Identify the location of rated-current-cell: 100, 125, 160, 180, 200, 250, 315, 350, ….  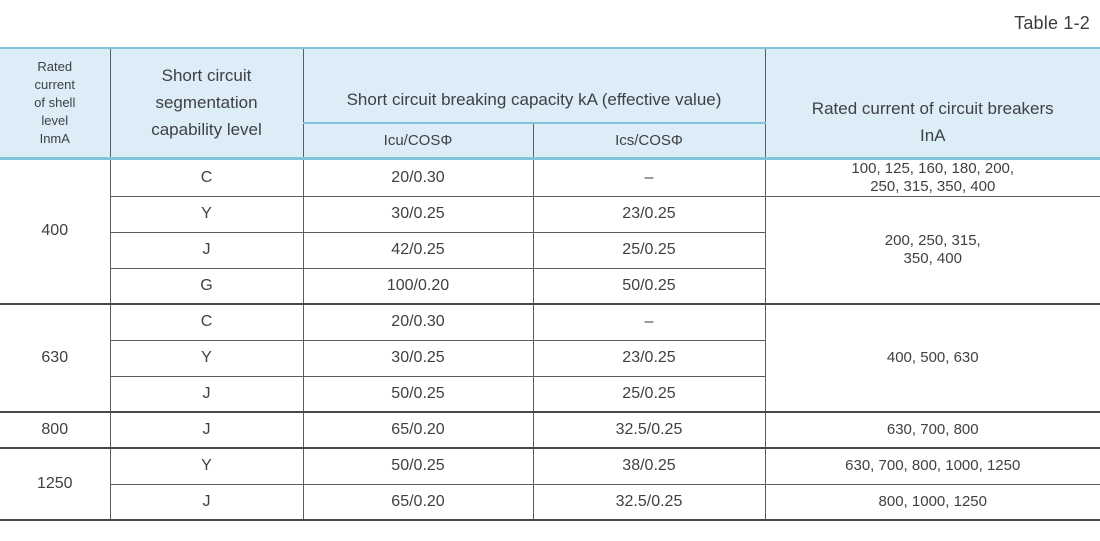
(932, 177).